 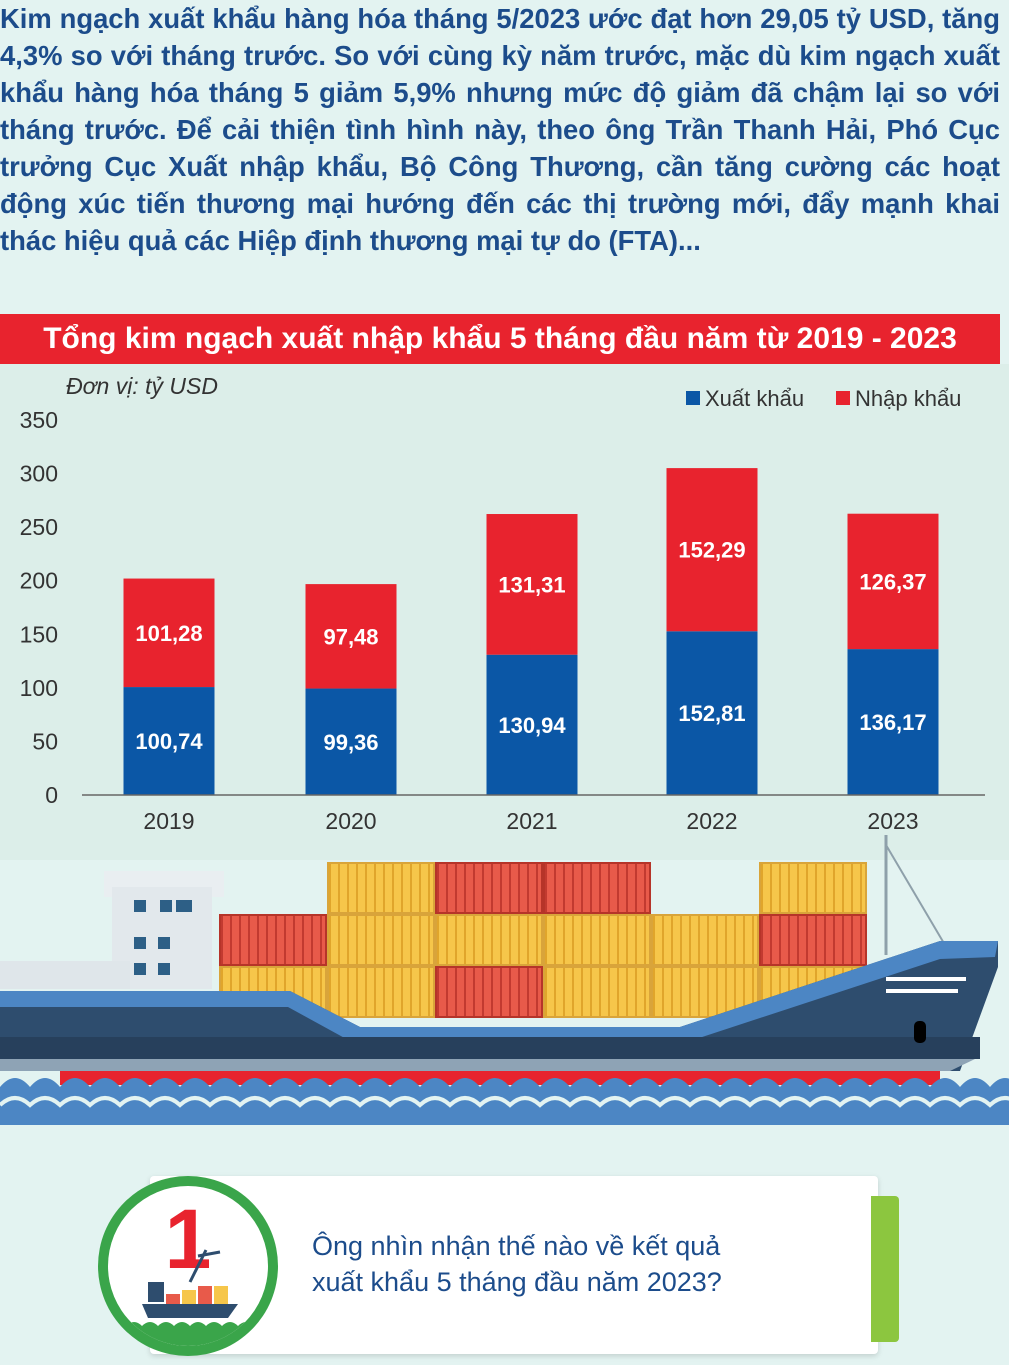 What do you see at coordinates (39, 420) in the screenshot?
I see `y-tick-label: 350` at bounding box center [39, 420].